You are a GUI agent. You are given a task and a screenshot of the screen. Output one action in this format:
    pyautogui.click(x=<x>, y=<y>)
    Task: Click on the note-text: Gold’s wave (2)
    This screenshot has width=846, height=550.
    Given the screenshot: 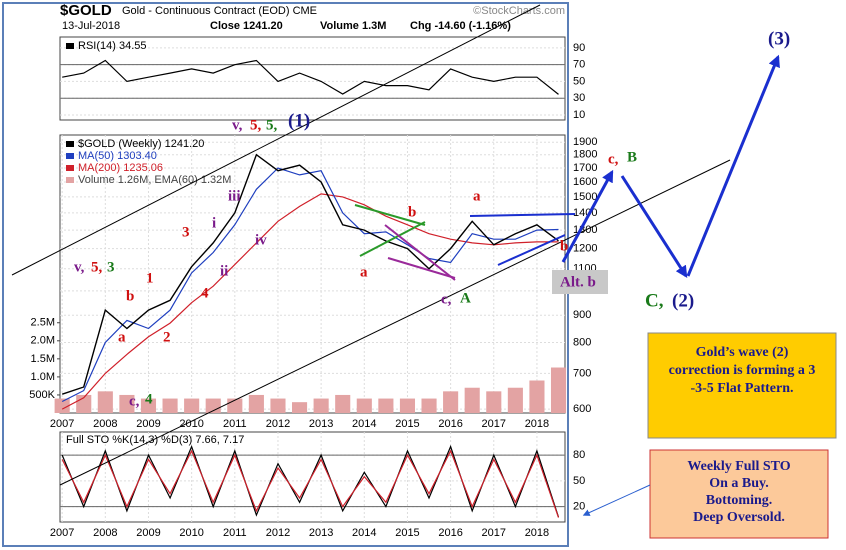 What is the action you would take?
    pyautogui.click(x=742, y=352)
    